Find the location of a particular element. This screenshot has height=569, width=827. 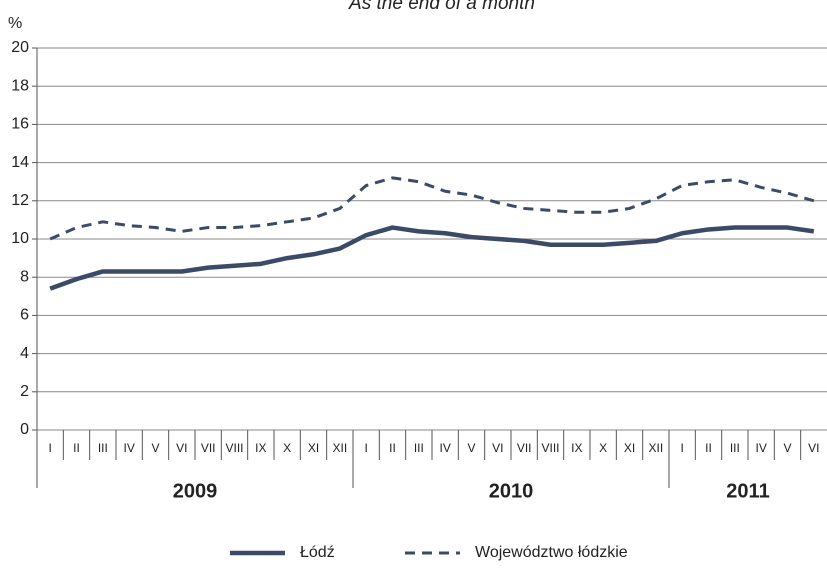

y-tick-label: 0 is located at coordinates (24, 429).